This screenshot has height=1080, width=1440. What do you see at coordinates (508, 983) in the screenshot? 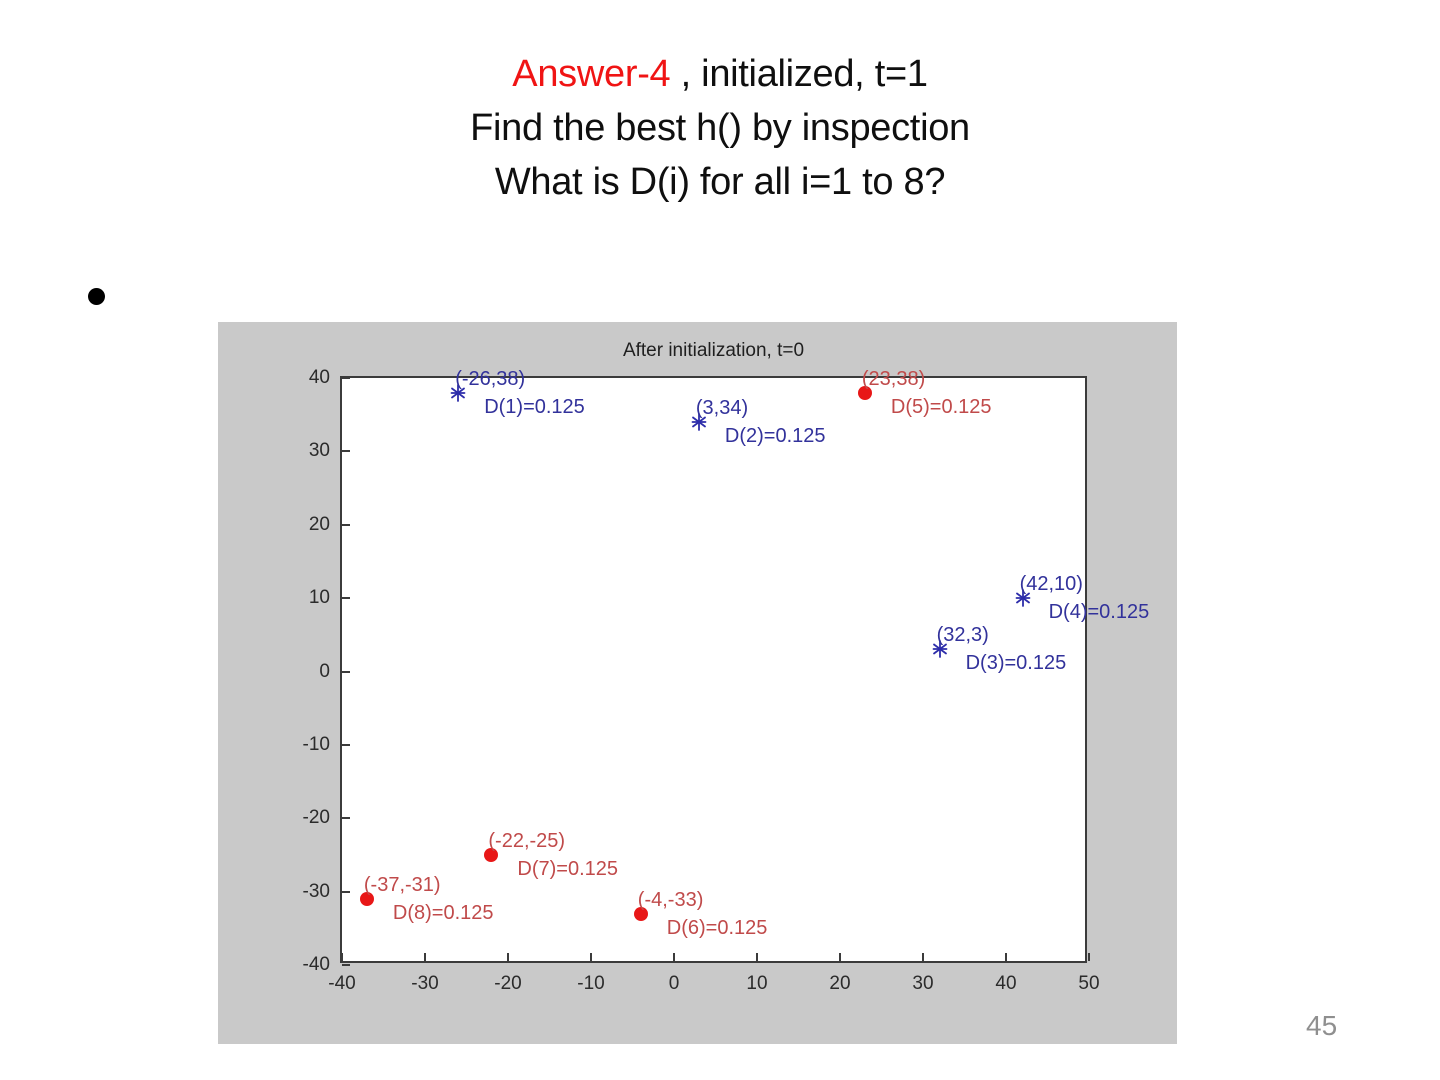
I see `x-tick-label: -20` at bounding box center [508, 983].